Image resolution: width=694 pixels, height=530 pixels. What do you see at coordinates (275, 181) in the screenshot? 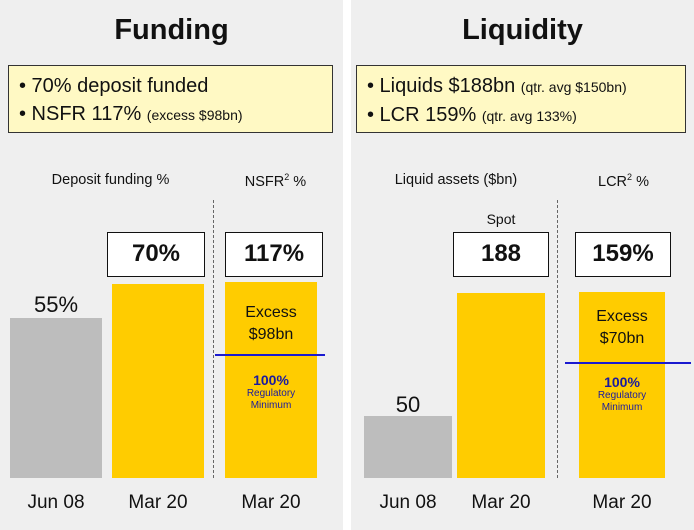
I see `nsfr-title: NSFR2 %` at bounding box center [275, 181].